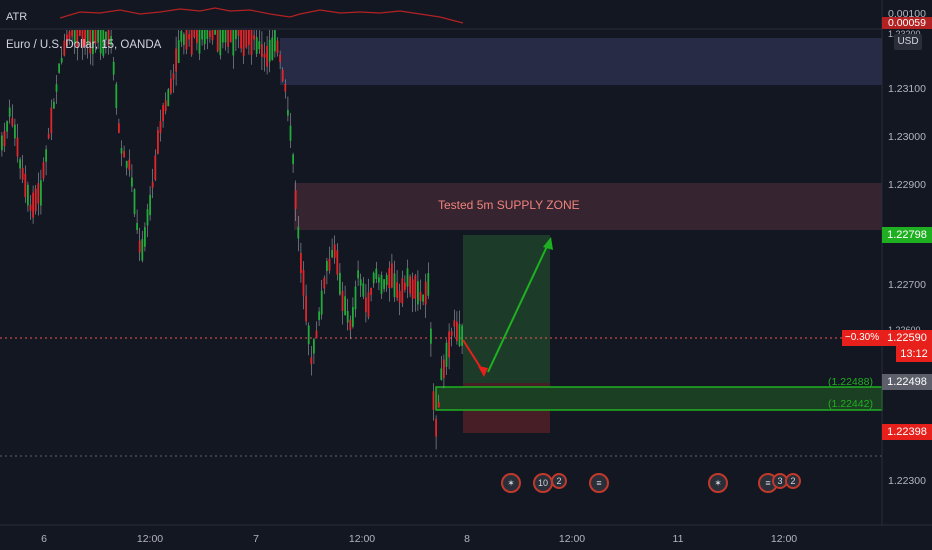  I want to click on stop-price-badge: 1.22398, so click(907, 432).